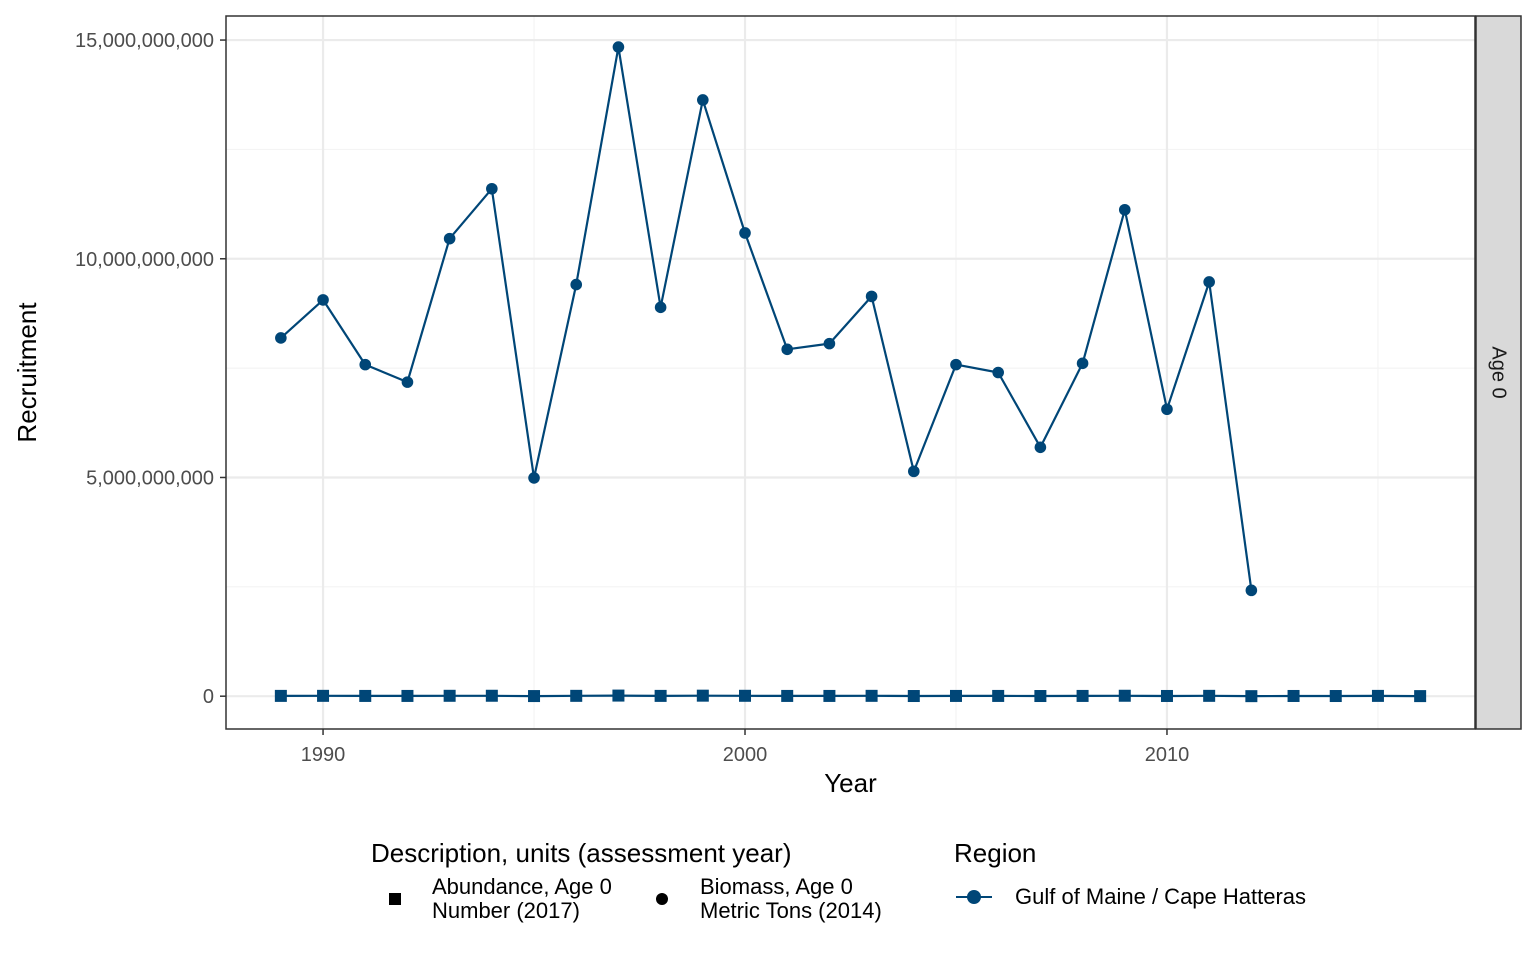 The image size is (1536, 960). I want to click on series-line-abundance, so click(850, 696).